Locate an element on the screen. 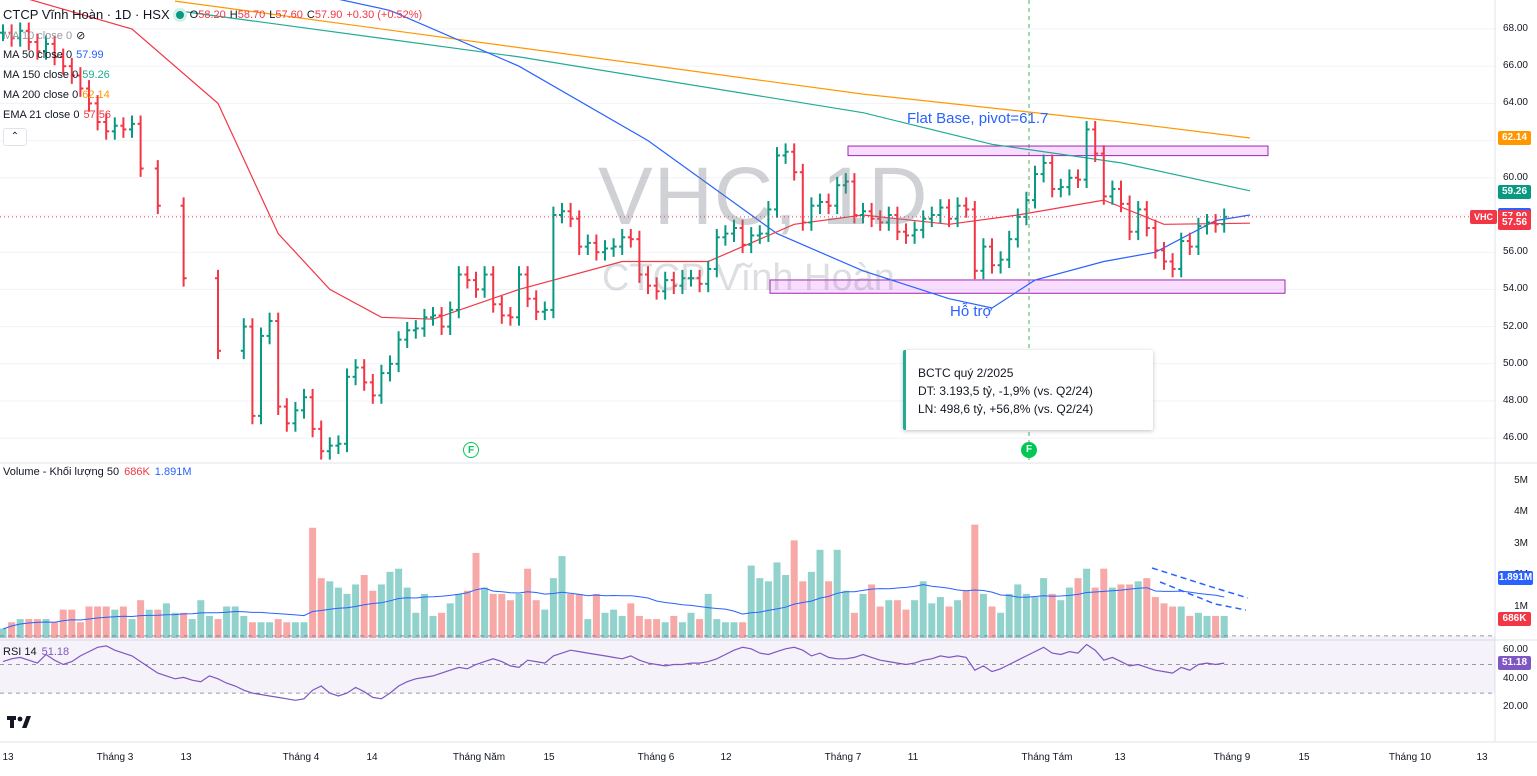  legend-name: EMA 21 close 0 is located at coordinates (41, 115).